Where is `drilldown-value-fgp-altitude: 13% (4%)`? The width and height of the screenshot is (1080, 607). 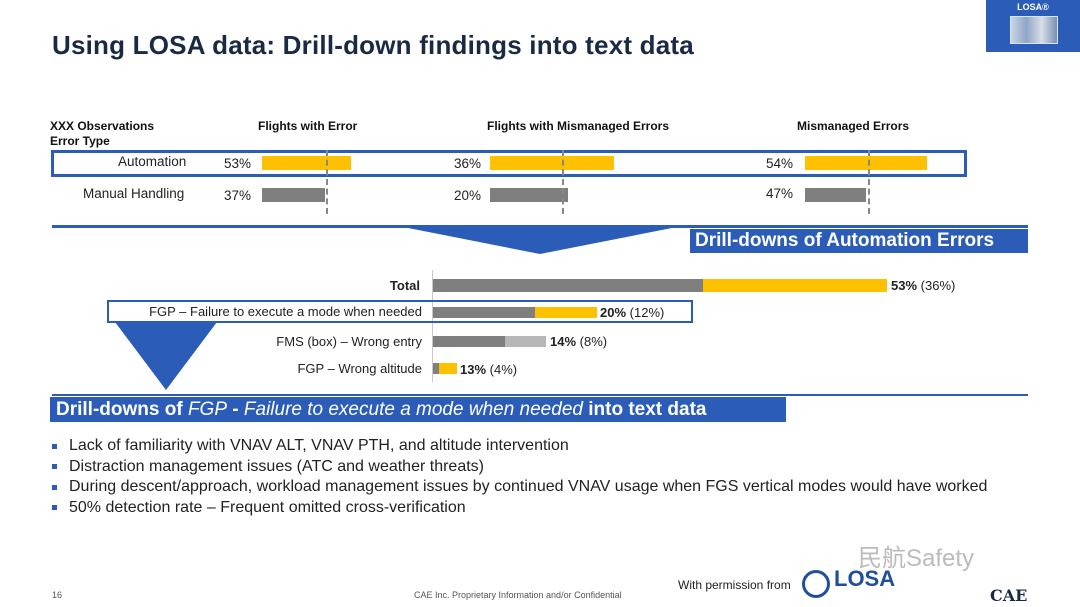
drilldown-value-fgp-altitude: 13% (4%) is located at coordinates (489, 369).